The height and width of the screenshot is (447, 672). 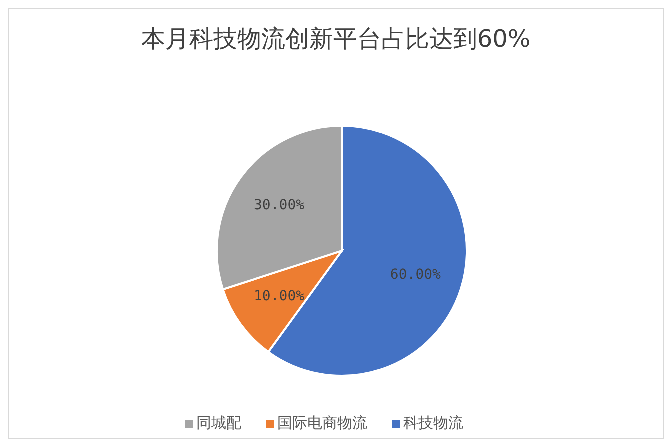 I want to click on data-label: 10.00%, so click(x=280, y=296).